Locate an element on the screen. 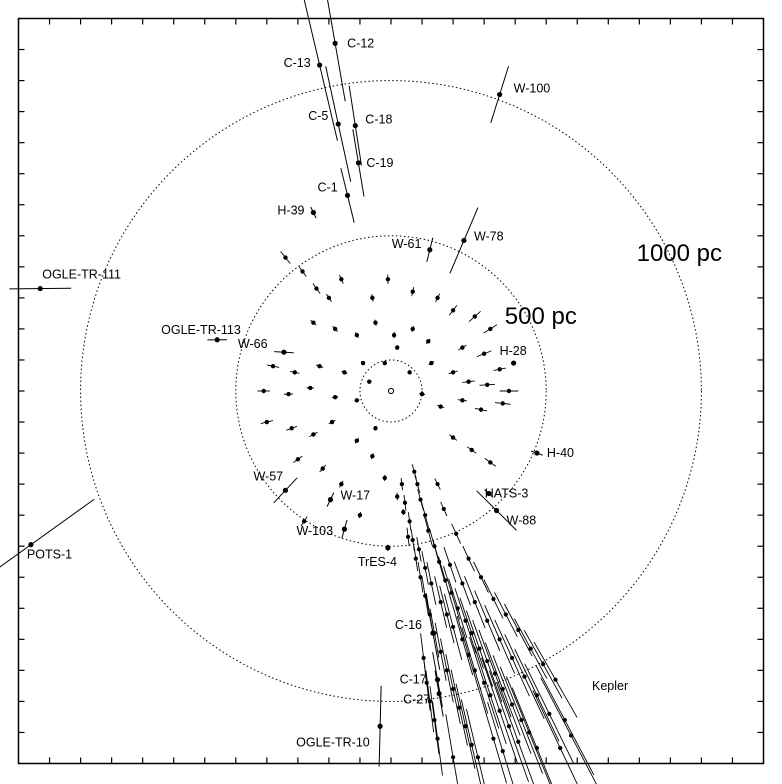 The width and height of the screenshot is (782, 784). kepler-system-point-errorbar is located at coordinates (452, 749).